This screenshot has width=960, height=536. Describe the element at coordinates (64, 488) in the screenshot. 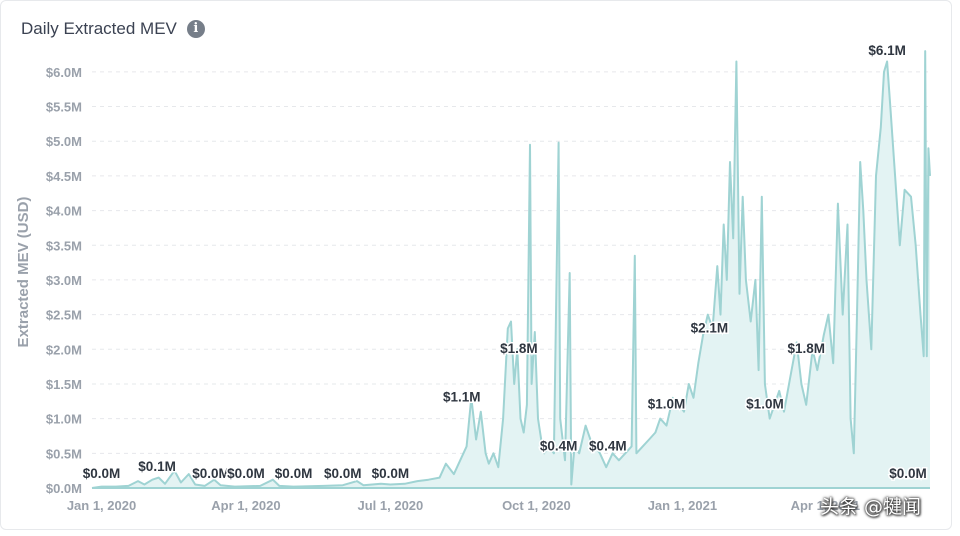

I see `y-tick-label: $0.0M` at that location.